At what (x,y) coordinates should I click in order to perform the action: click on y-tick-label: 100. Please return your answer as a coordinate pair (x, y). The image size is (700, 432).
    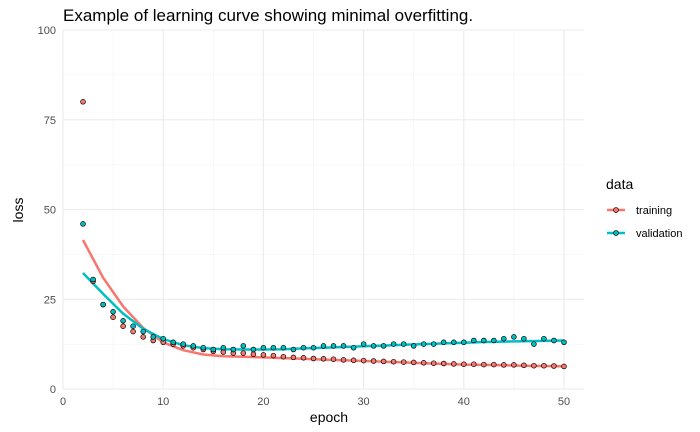
    Looking at the image, I should click on (47, 31).